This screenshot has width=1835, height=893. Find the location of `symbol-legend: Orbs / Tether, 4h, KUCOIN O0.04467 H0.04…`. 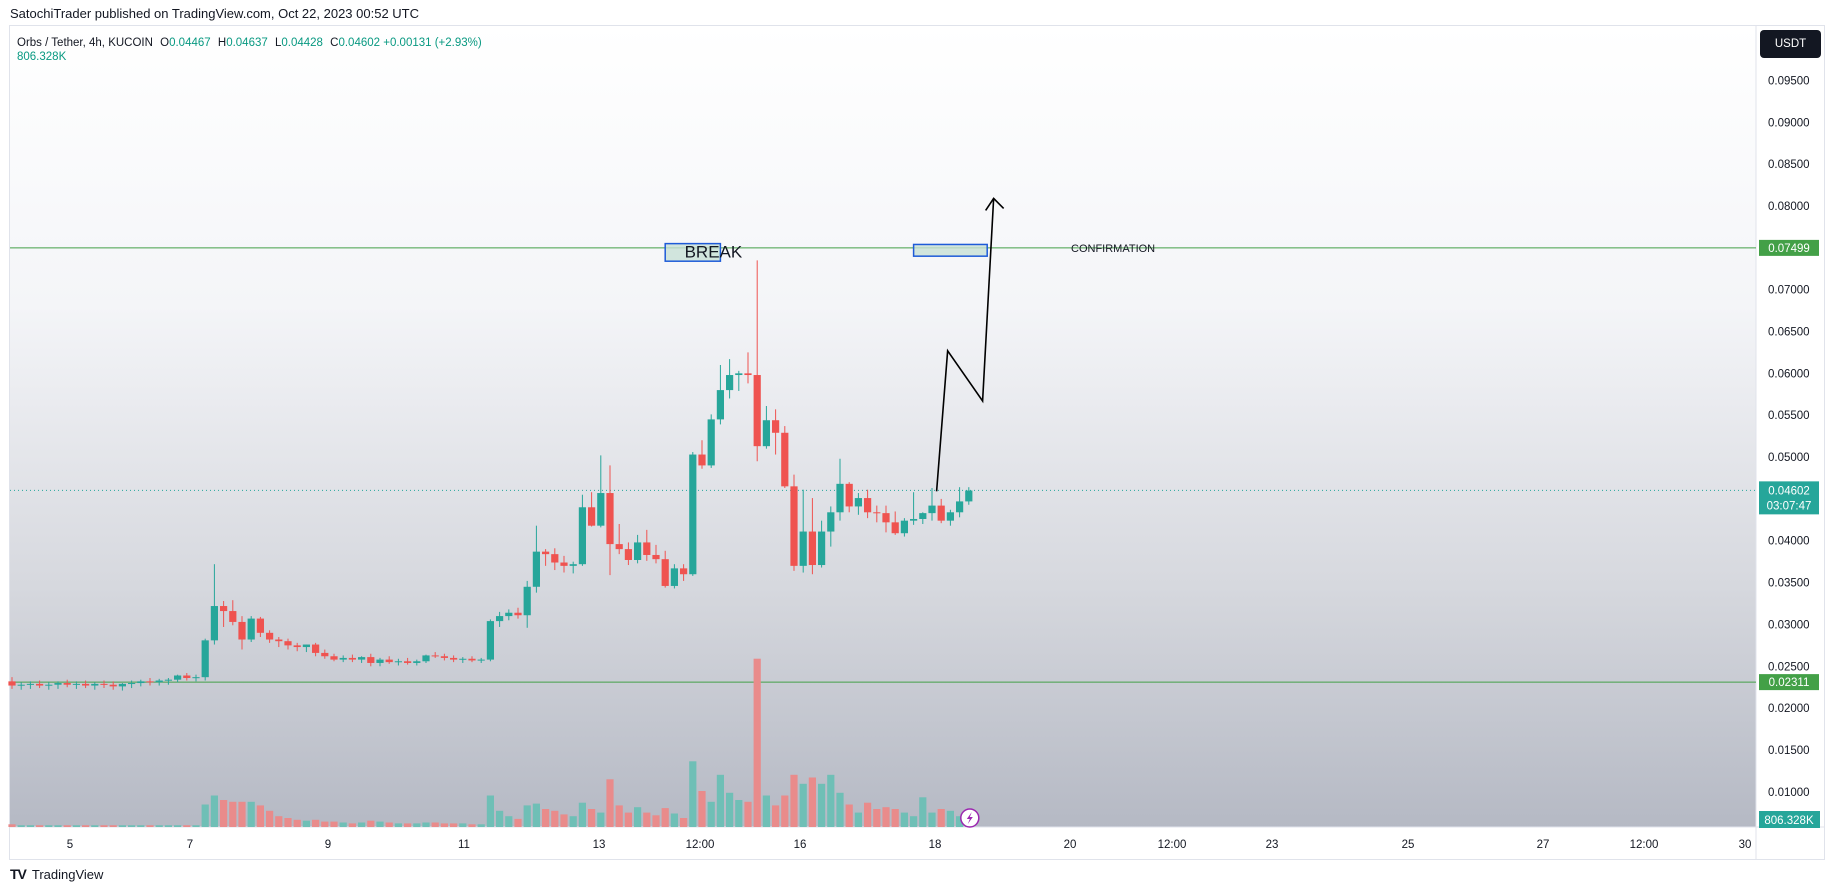

symbol-legend: Orbs / Tether, 4h, KUCOIN O0.04467 H0.04… is located at coordinates (249, 43).